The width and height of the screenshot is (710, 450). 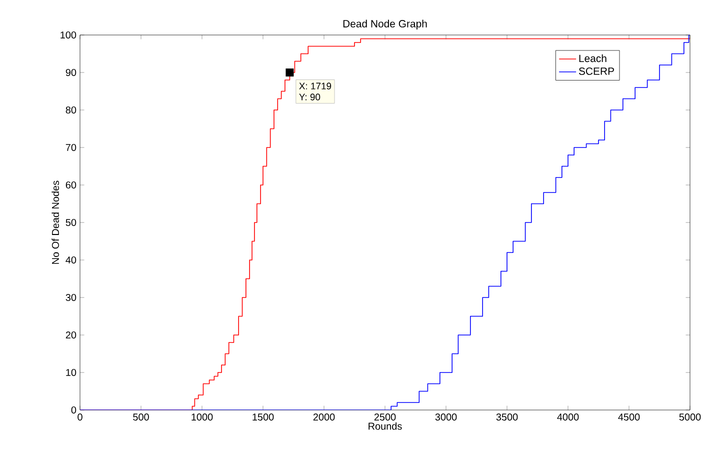 What do you see at coordinates (71, 222) in the screenshot?
I see `y-tick-label: 50` at bounding box center [71, 222].